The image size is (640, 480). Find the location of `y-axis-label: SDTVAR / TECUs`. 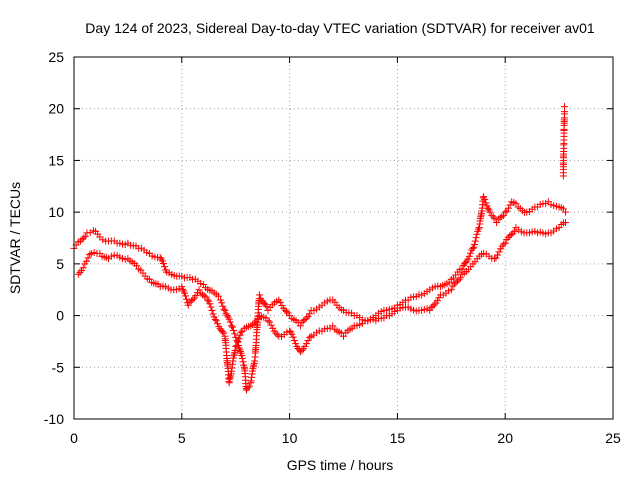

y-axis-label: SDTVAR / TECUs is located at coordinates (15, 238).